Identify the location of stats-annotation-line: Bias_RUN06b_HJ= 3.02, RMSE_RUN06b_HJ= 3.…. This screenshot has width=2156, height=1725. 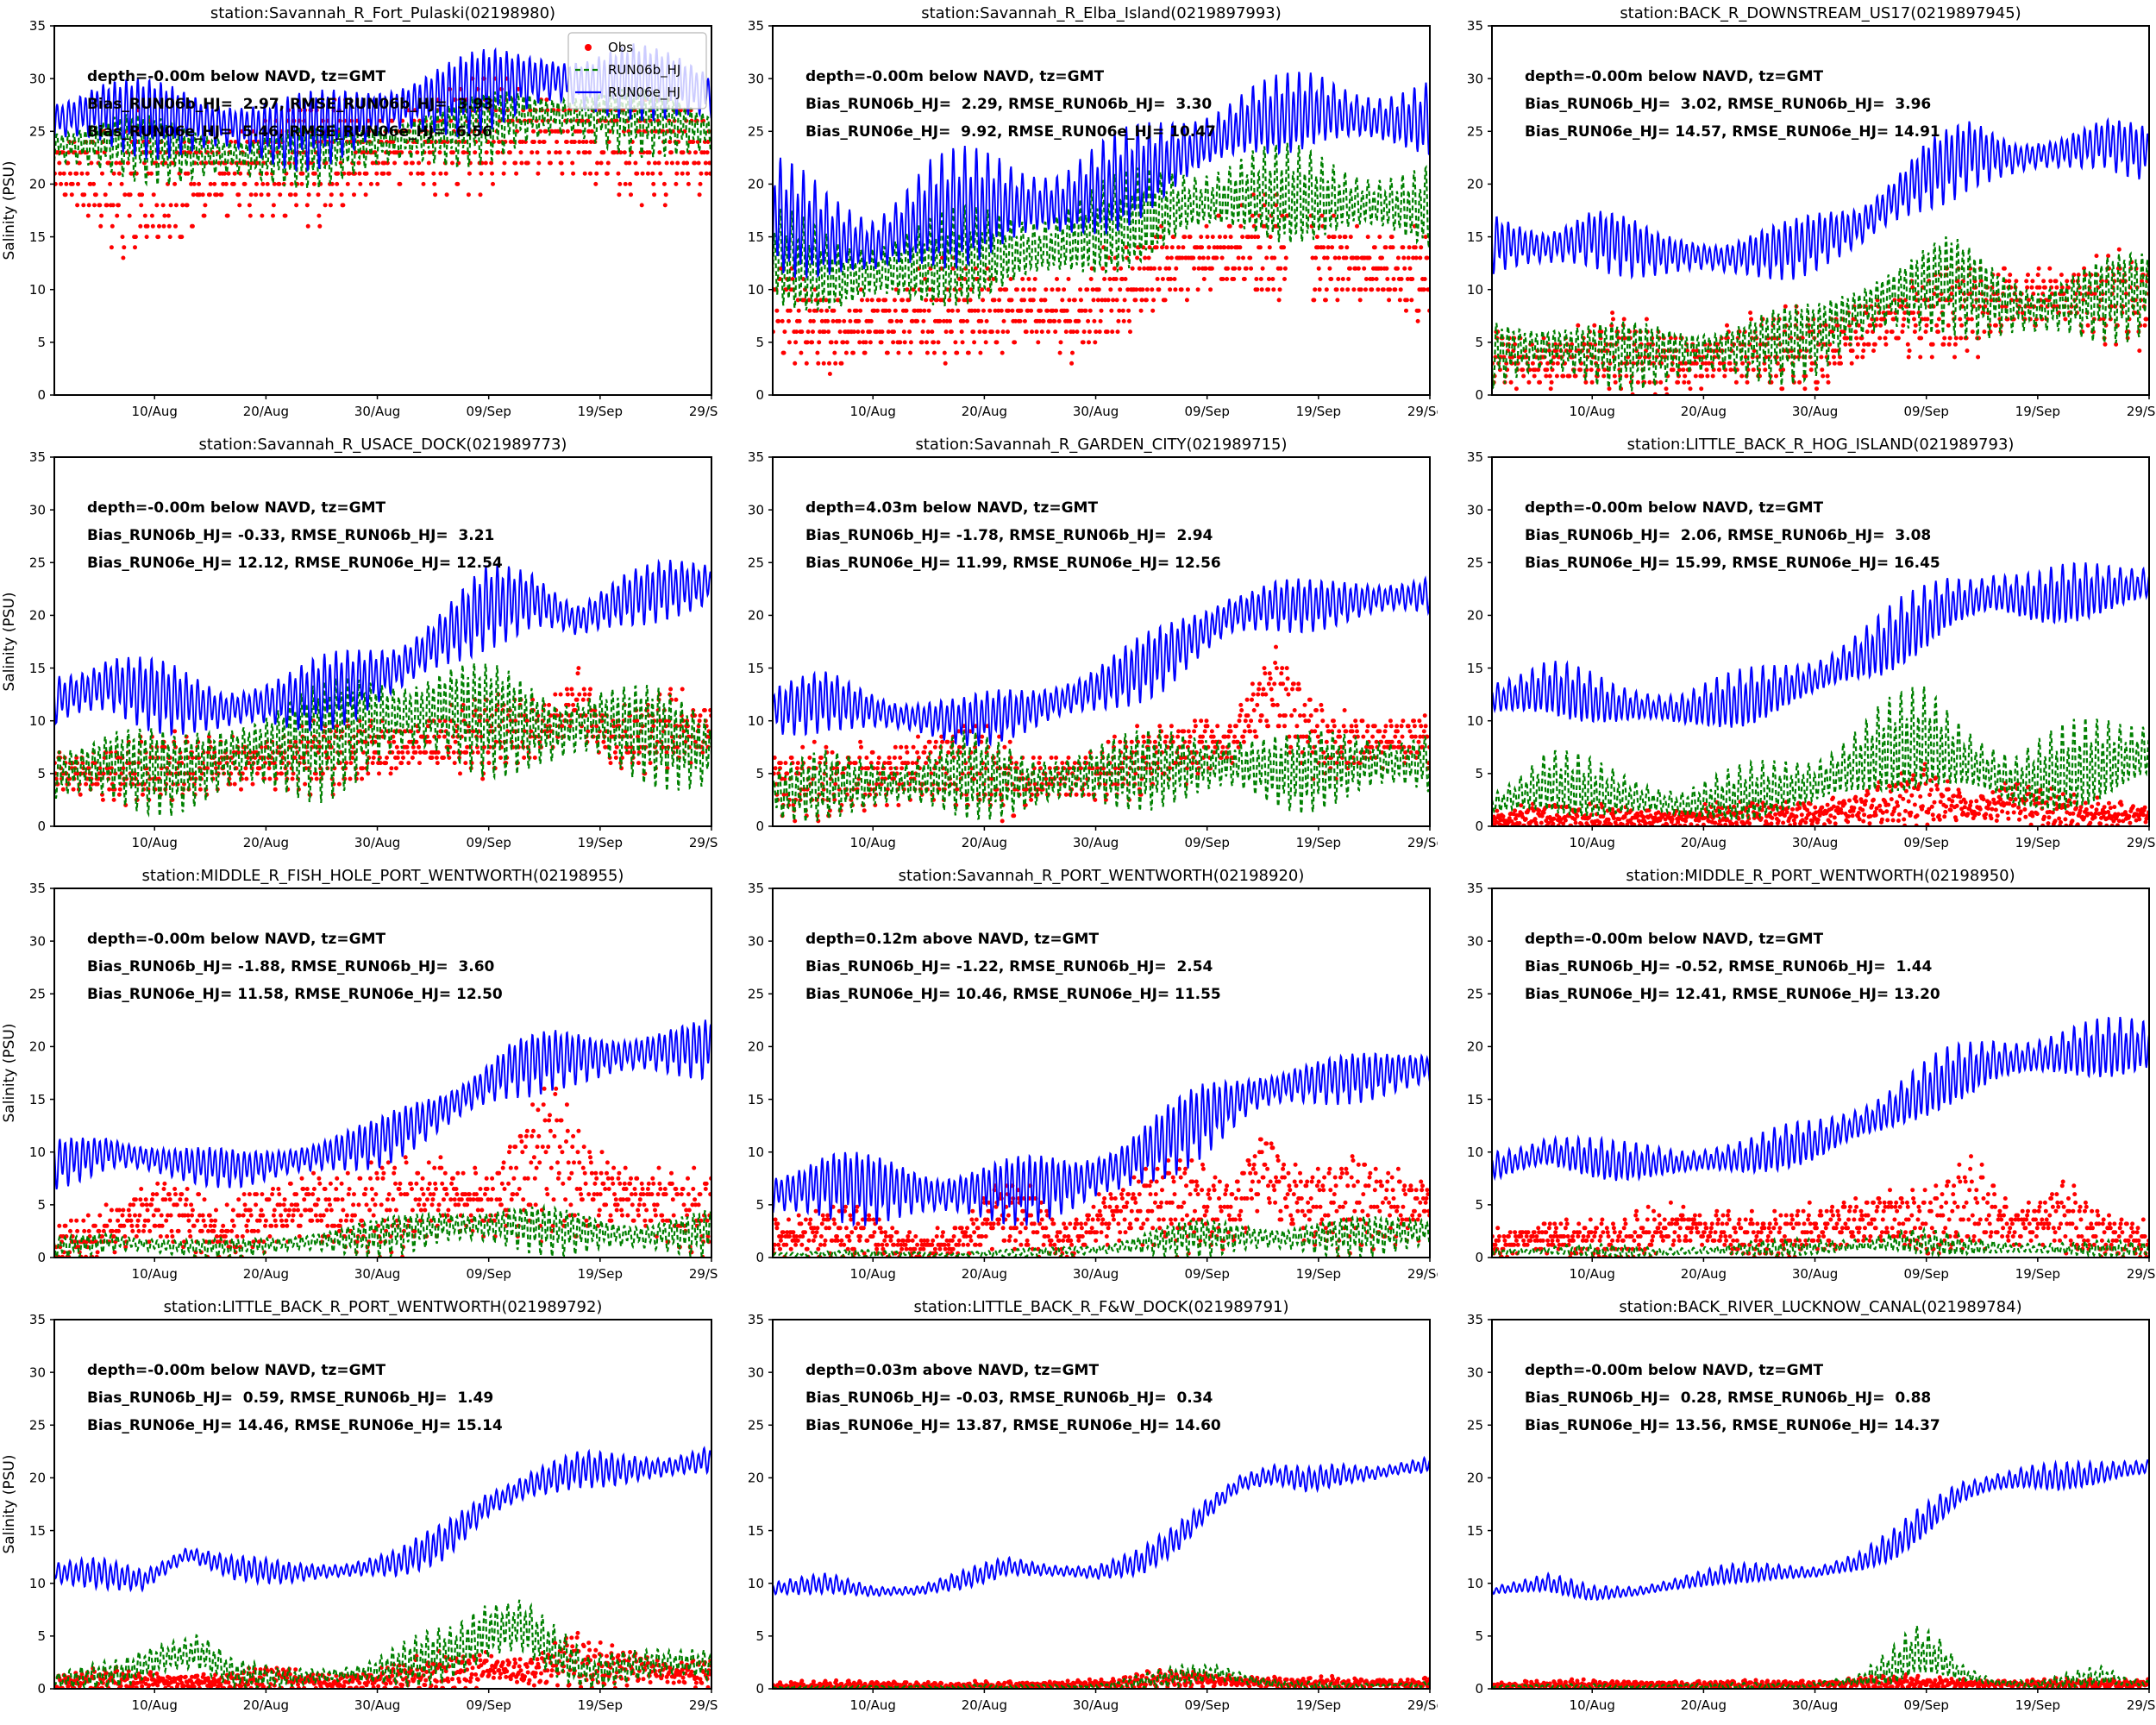
(1728, 105).